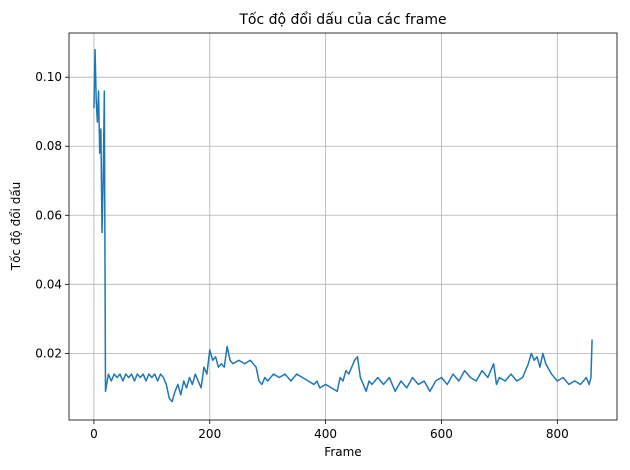 The image size is (630, 470). I want to click on x-tick-label: 200, so click(209, 434).